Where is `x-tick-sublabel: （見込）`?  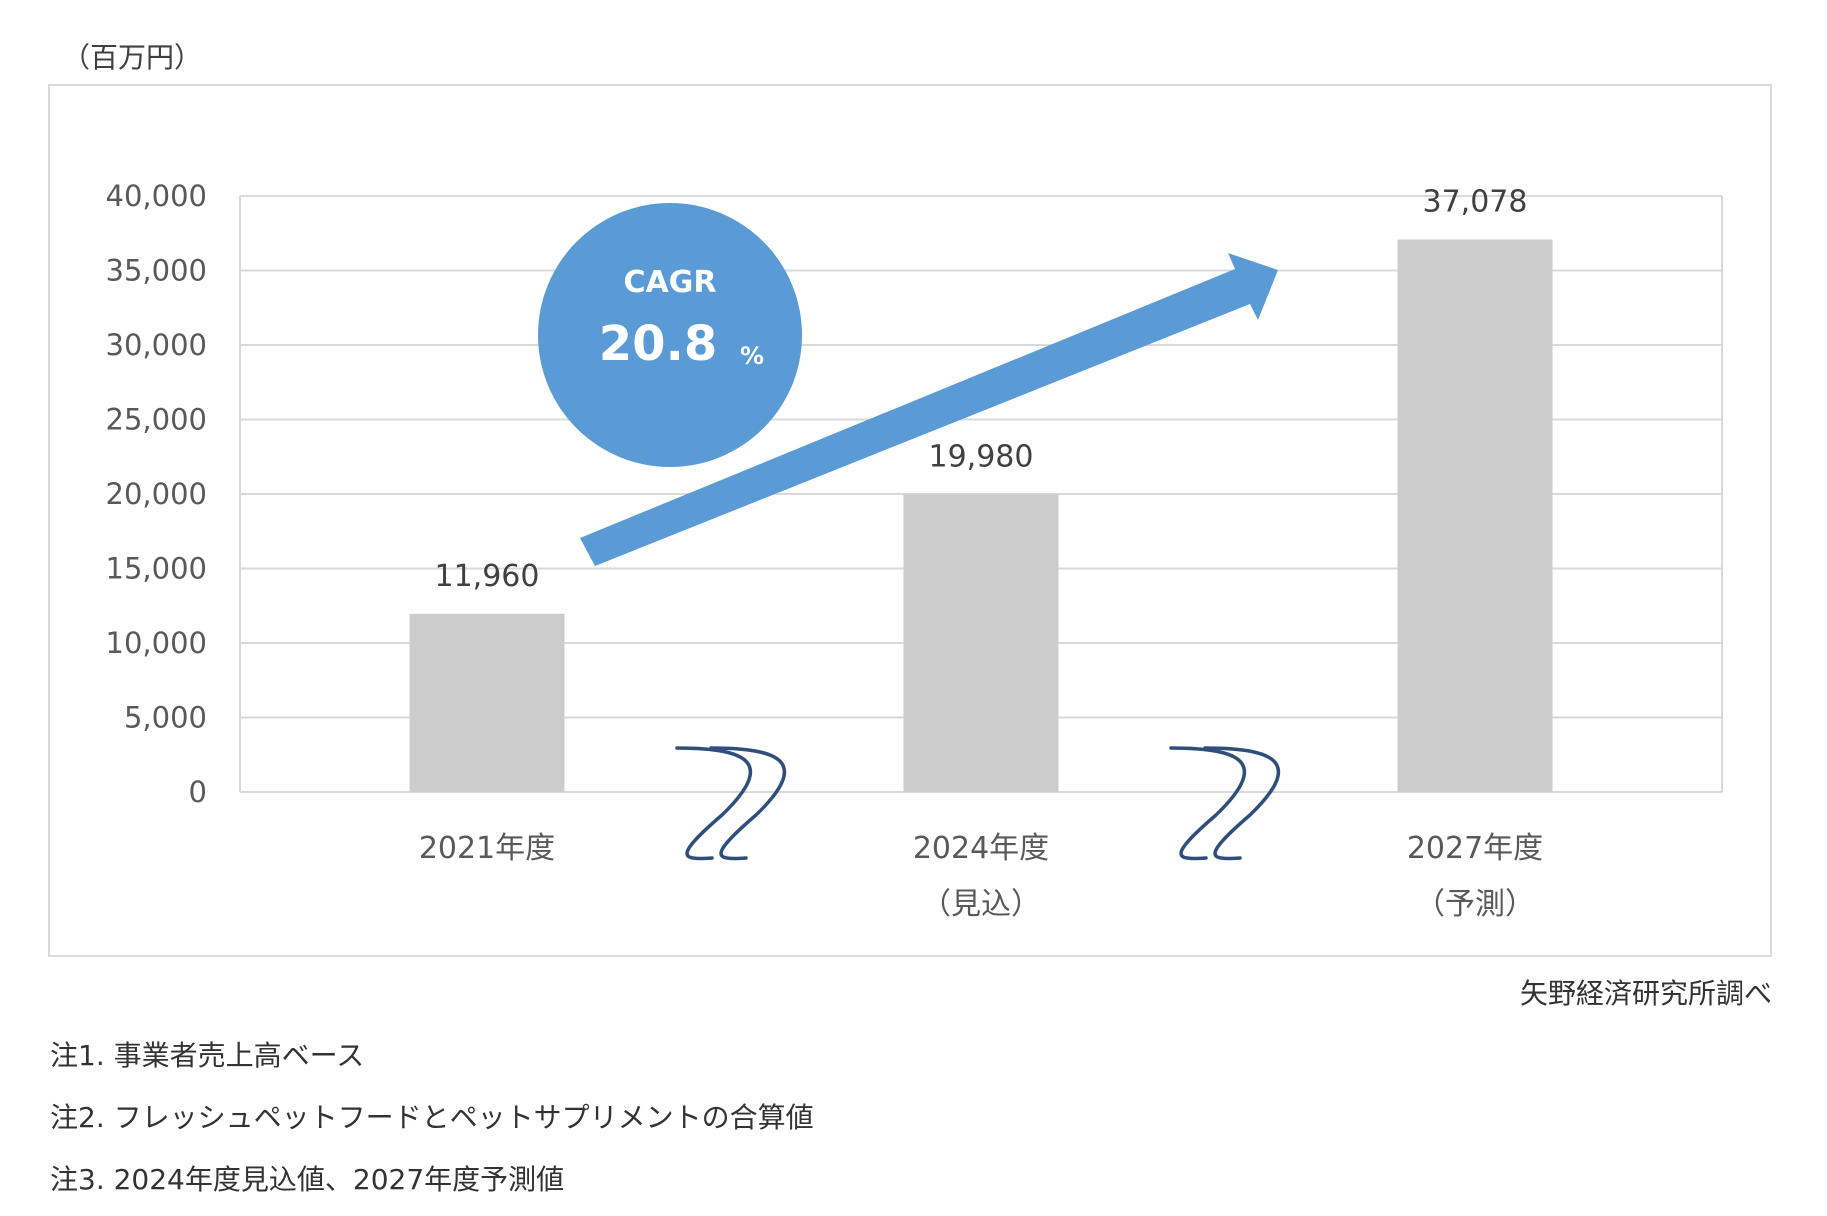 x-tick-sublabel: （見込） is located at coordinates (981, 904).